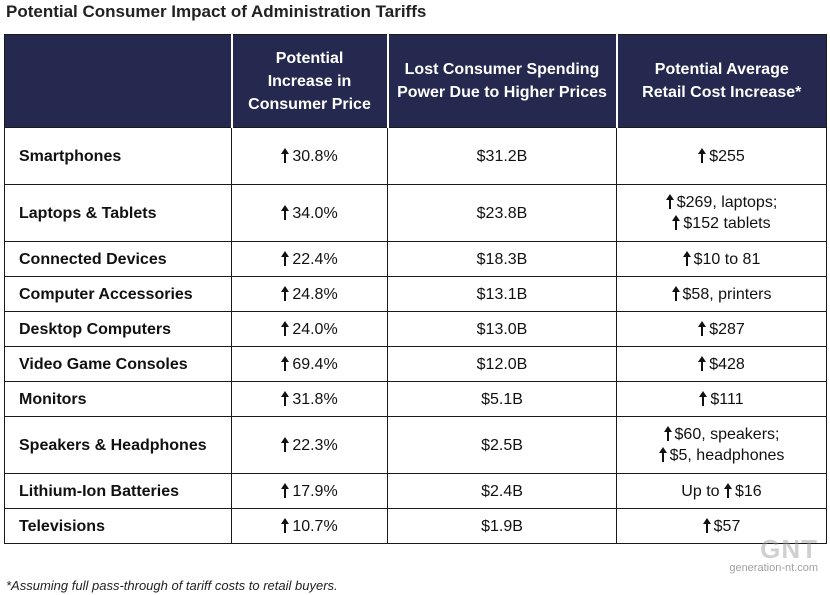 This screenshot has height=595, width=830. Describe the element at coordinates (721, 223) in the screenshot. I see `retail-cost-line: $152 tablets` at that location.